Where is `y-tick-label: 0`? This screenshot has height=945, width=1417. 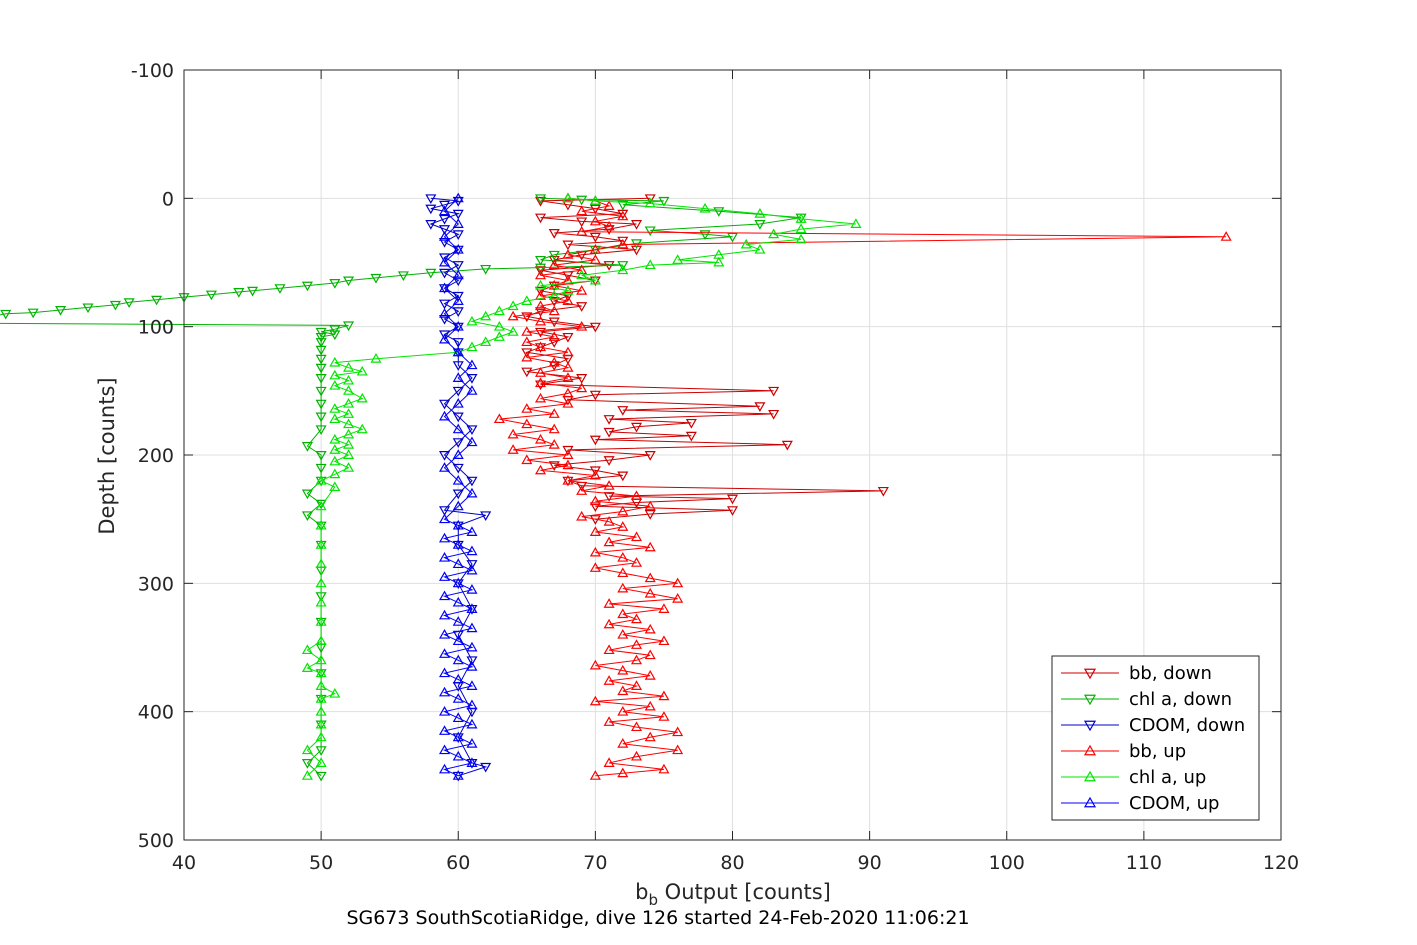
y-tick-label: 0 is located at coordinates (168, 199).